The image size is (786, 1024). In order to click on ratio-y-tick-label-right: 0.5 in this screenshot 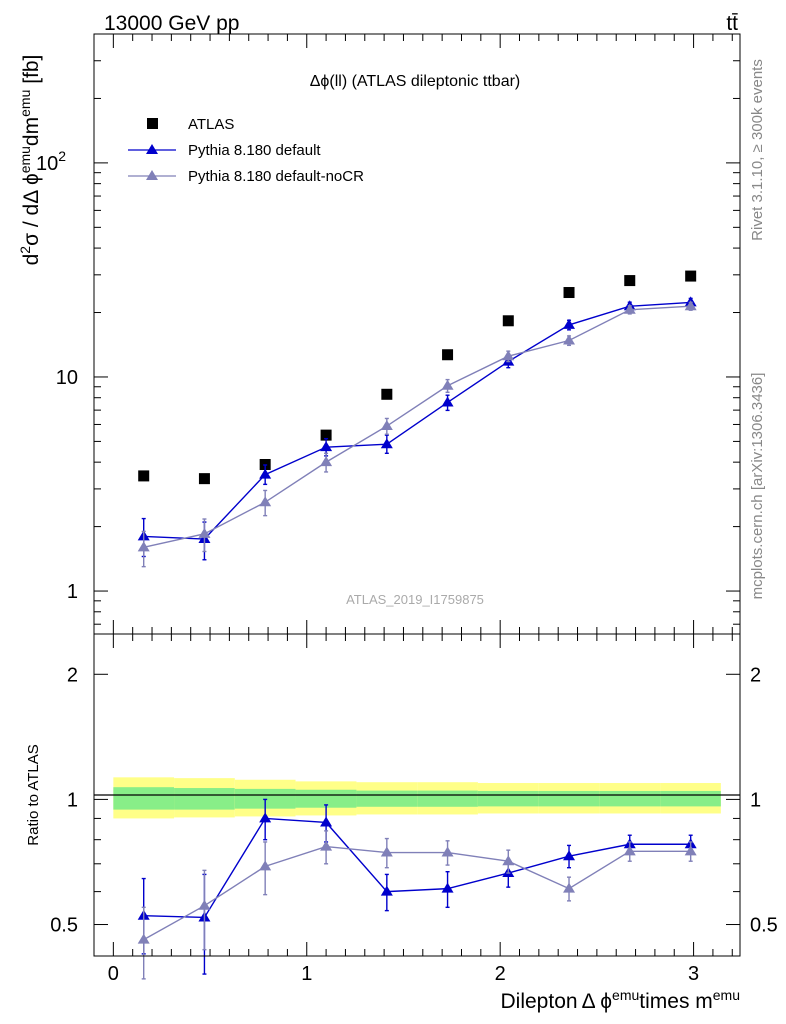, I will do `click(764, 926)`.